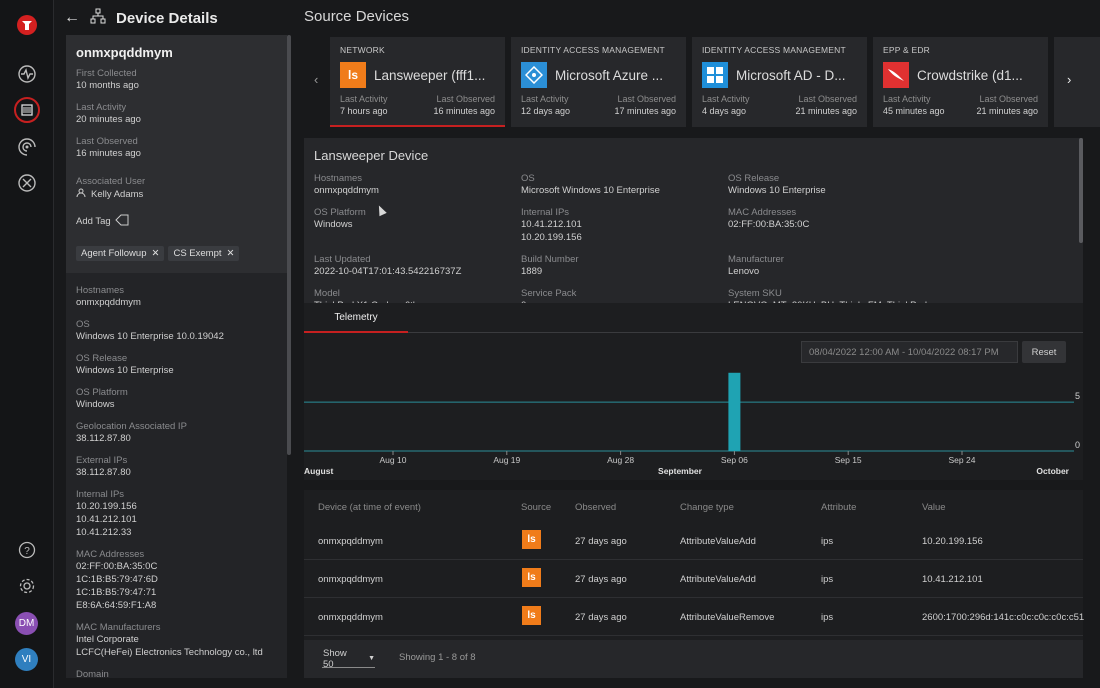 This screenshot has height=688, width=1100. Describe the element at coordinates (1081, 190) in the screenshot. I see `device-panel-scrollbar` at that location.